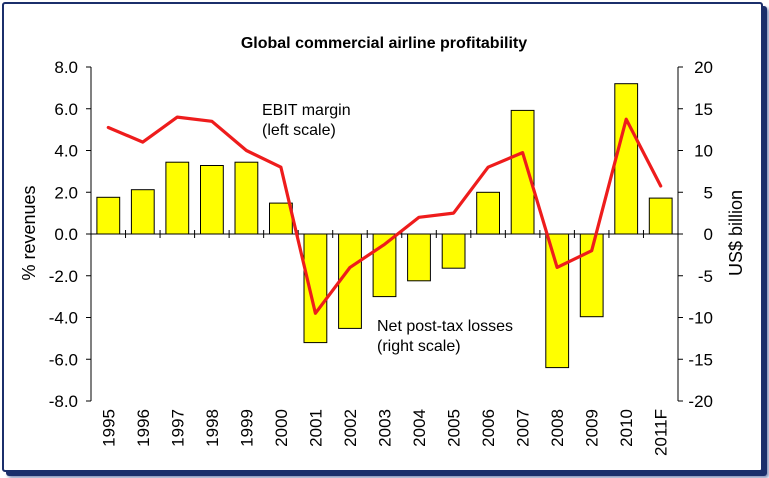 The image size is (769, 478). What do you see at coordinates (661, 432) in the screenshot?
I see `x-tick-label-2011F: 2011F` at bounding box center [661, 432].